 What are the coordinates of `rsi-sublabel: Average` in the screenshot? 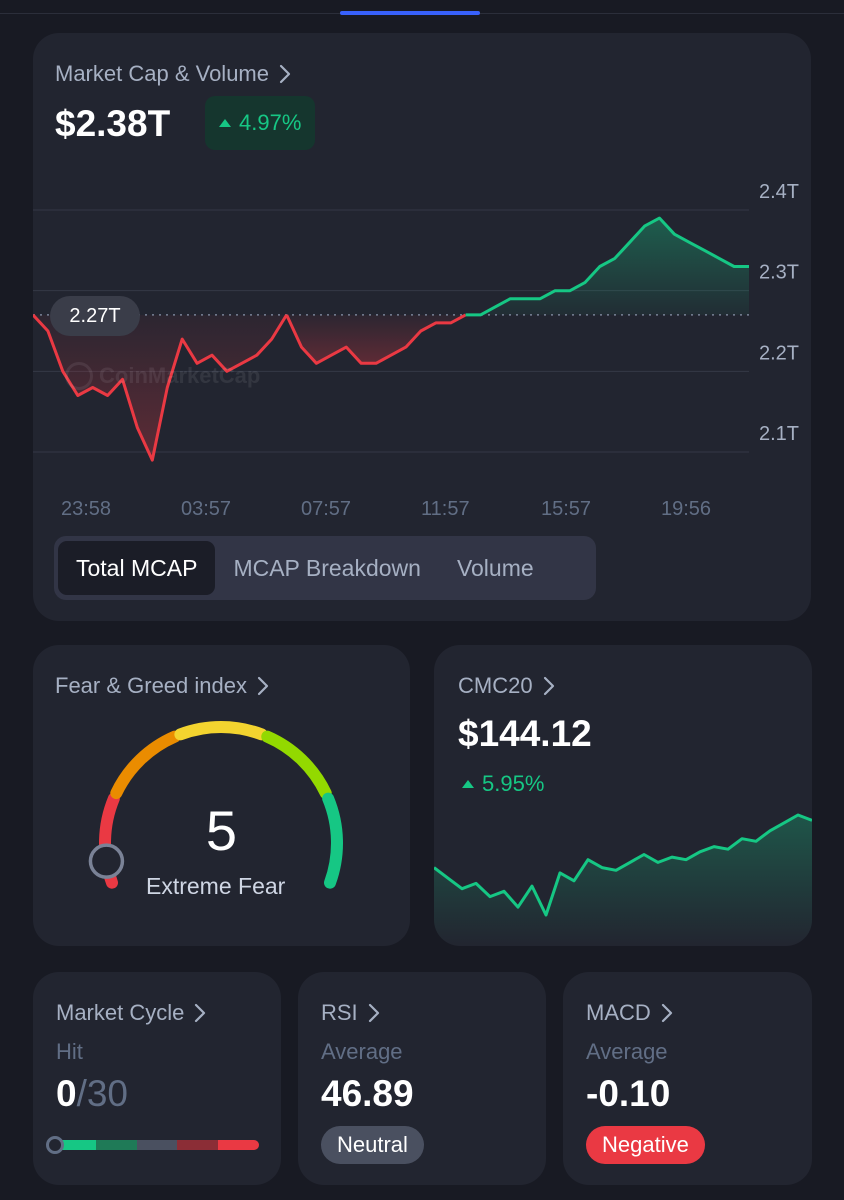 It's located at (362, 1051).